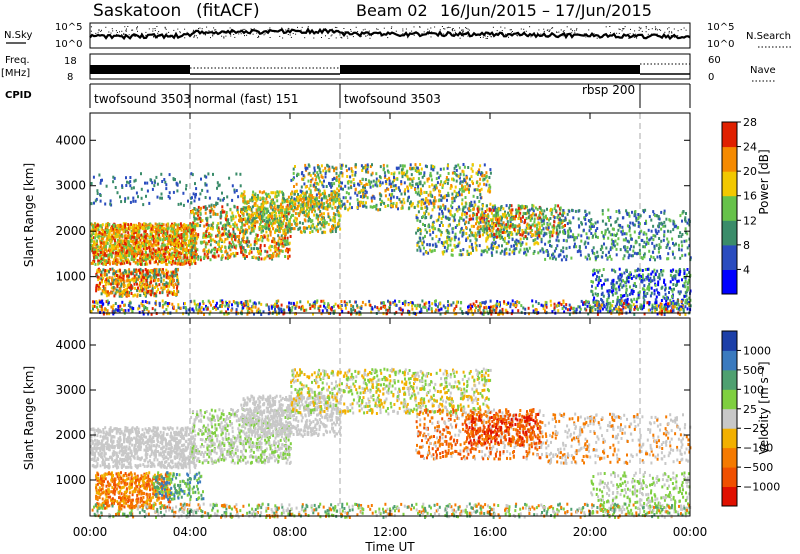  What do you see at coordinates (18, 95) in the screenshot?
I see `cpid-label: CPID` at bounding box center [18, 95].